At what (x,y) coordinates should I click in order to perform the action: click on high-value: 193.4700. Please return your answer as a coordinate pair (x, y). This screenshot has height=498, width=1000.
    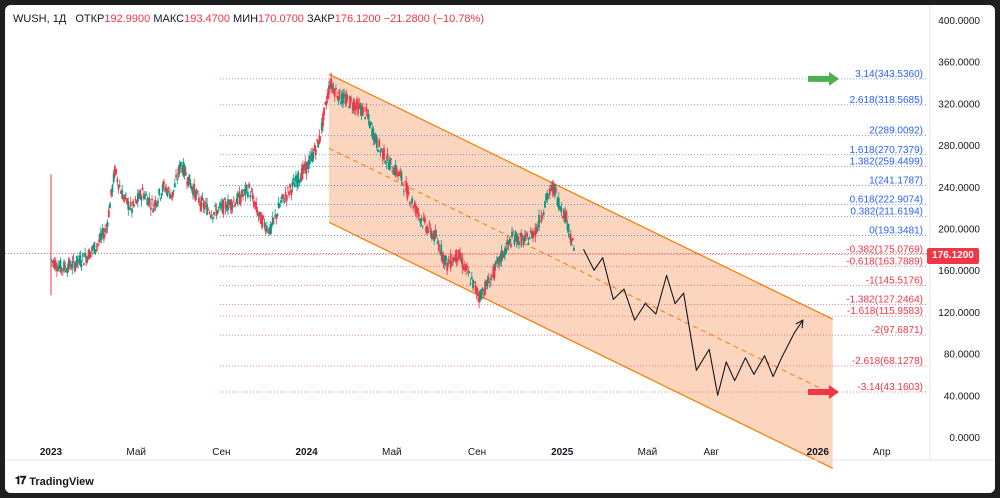
    Looking at the image, I should click on (207, 19).